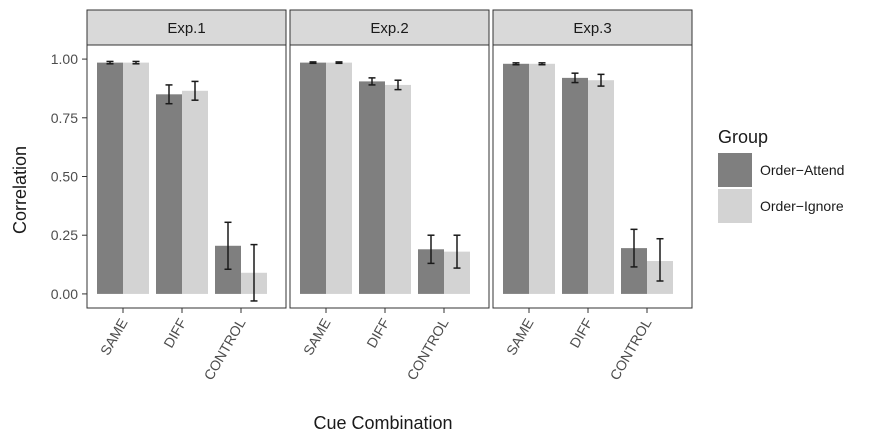 The width and height of the screenshot is (869, 439). What do you see at coordinates (382, 423) in the screenshot?
I see `x-axis-title: Cue Combination` at bounding box center [382, 423].